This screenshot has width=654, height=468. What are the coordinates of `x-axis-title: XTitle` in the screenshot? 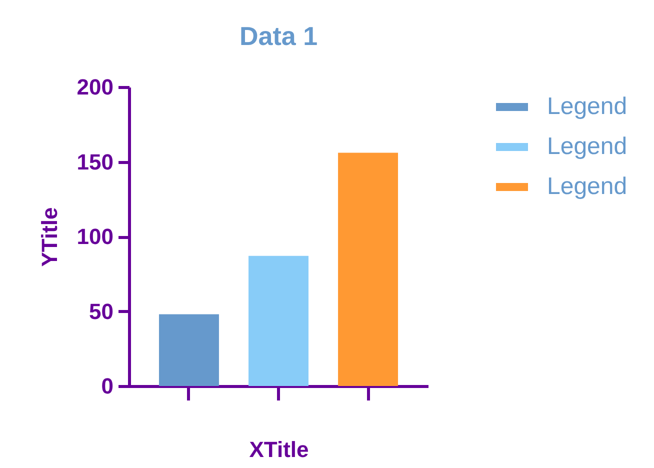 It's located at (279, 449).